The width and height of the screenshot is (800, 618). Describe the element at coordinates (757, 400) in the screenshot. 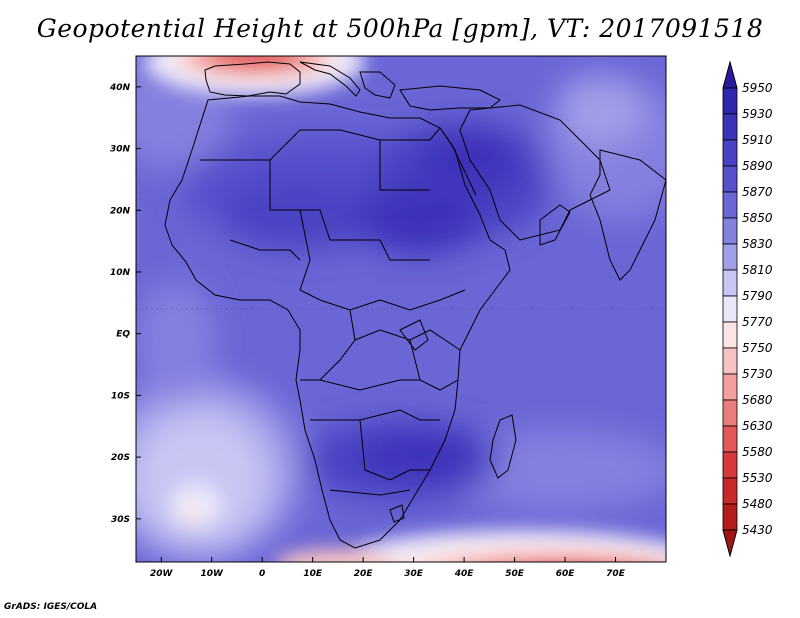

I see `colorbar-label: 5680` at that location.